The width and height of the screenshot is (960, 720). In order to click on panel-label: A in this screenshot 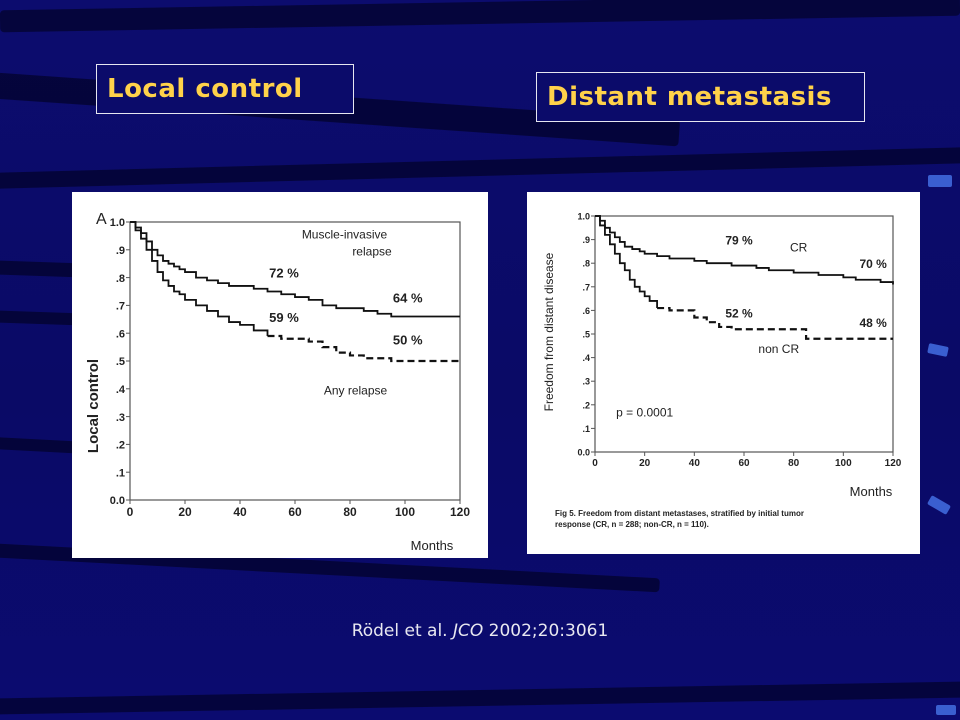, I will do `click(101, 219)`.